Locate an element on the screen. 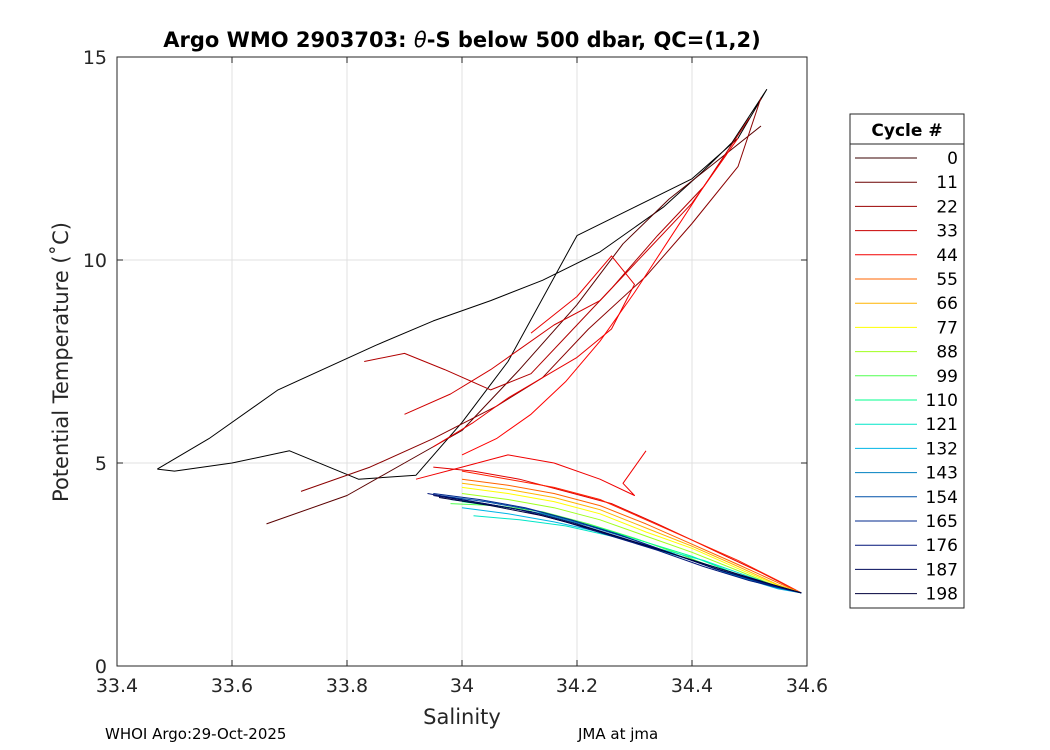 This screenshot has height=750, width=1050. legend-label: 0 is located at coordinates (952, 159).